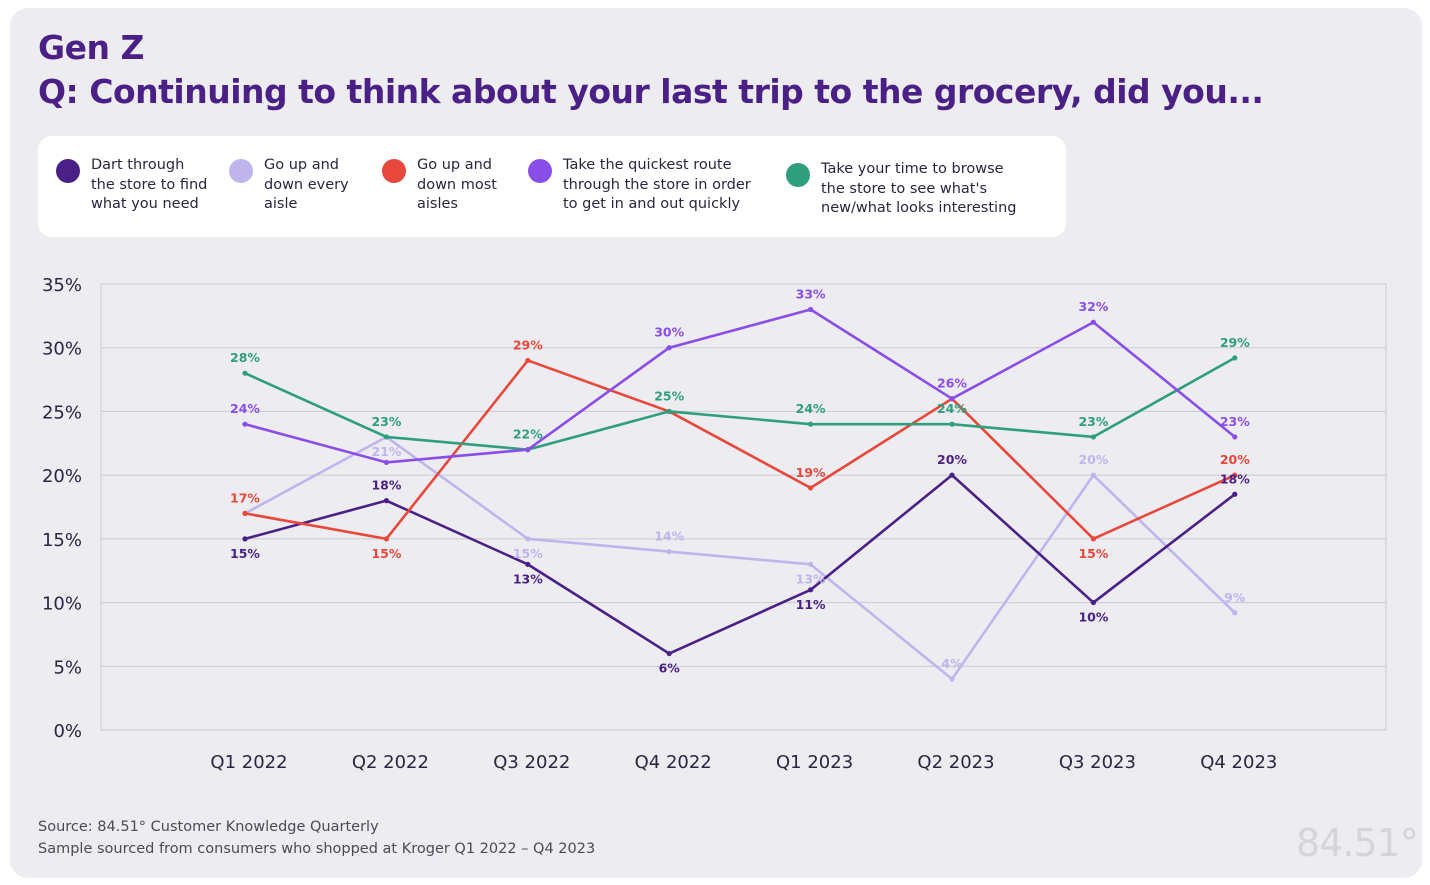  What do you see at coordinates (1097, 762) in the screenshot?
I see `x-tick-label: Q3 2023` at bounding box center [1097, 762].